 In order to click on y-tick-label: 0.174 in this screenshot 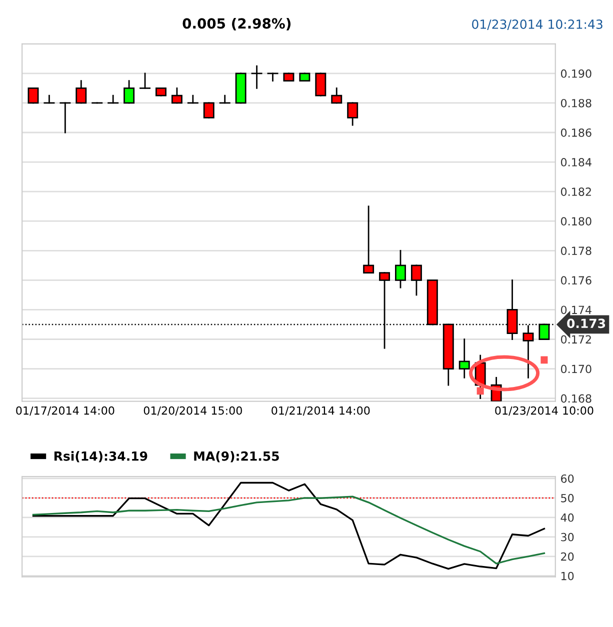, I will do `click(576, 310)`.